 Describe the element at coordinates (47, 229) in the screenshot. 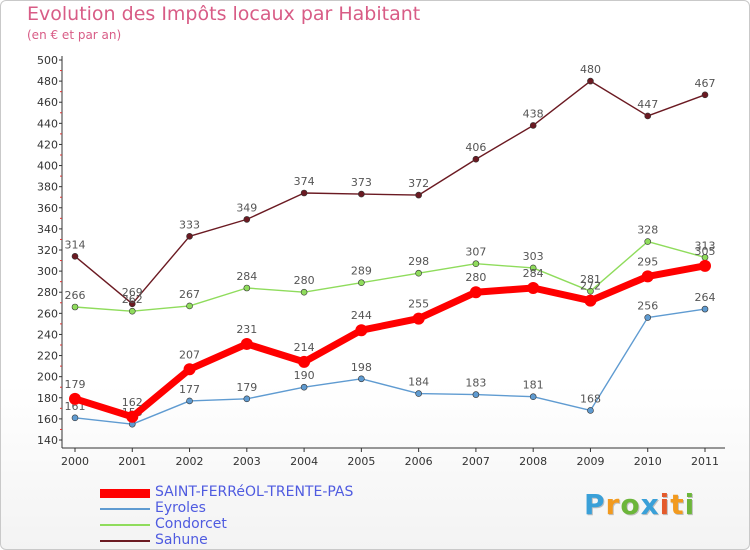

I see `y-tick-label: 340` at that location.